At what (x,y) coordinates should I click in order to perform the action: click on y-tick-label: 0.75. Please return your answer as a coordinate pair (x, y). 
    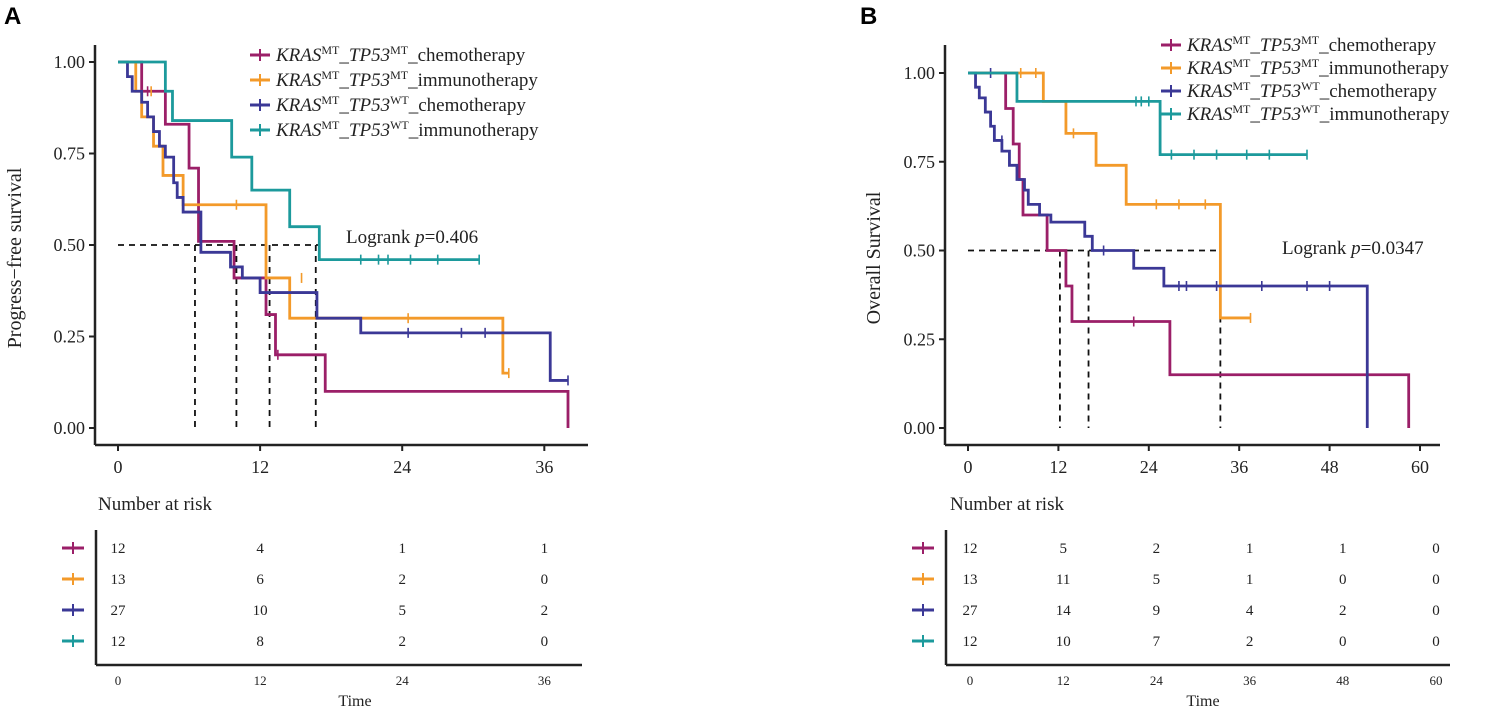
    Looking at the image, I should click on (70, 154).